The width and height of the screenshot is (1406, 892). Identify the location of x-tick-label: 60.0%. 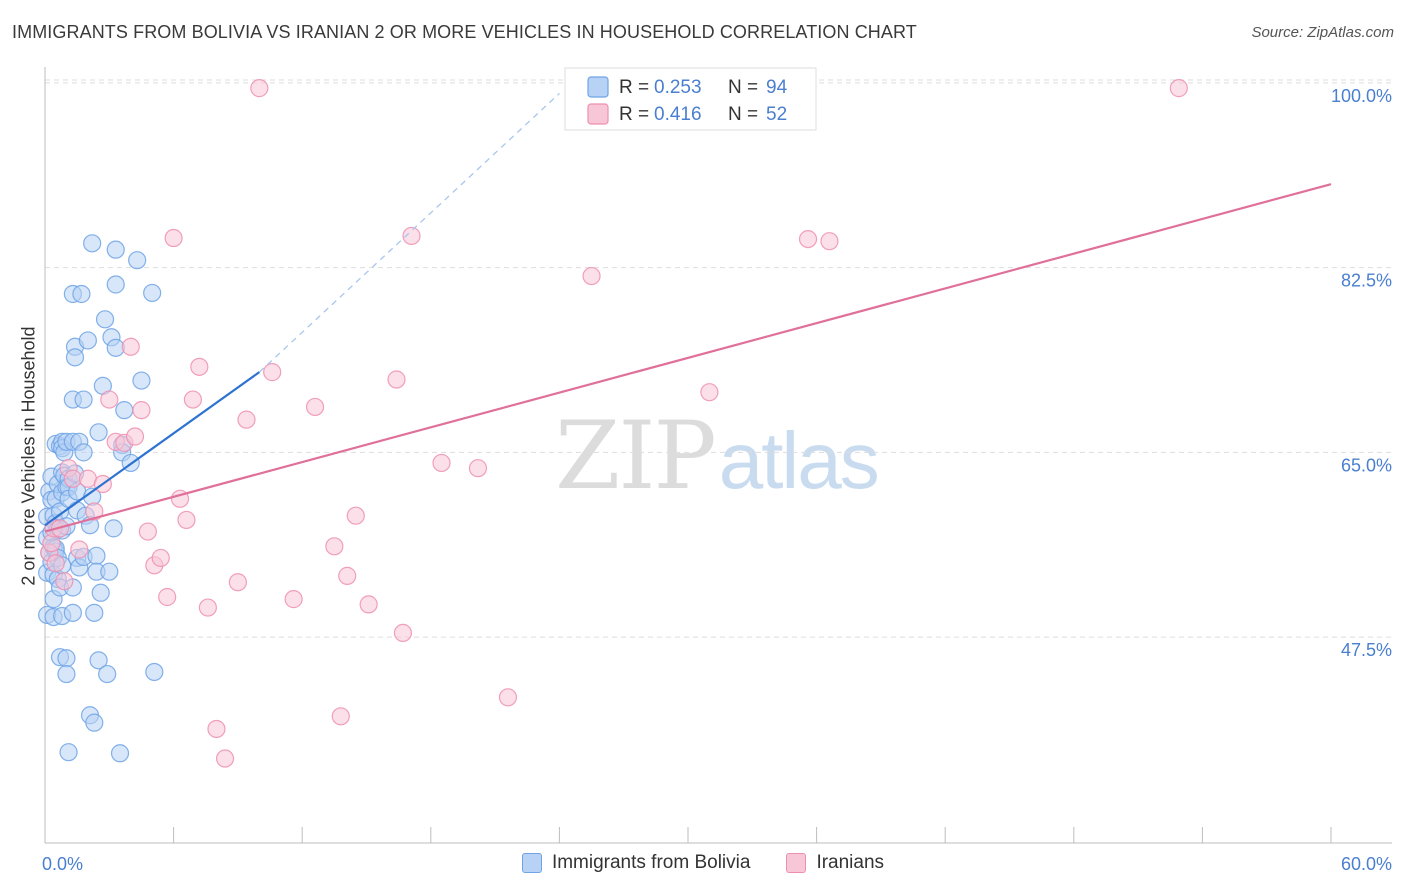
(1366, 864).